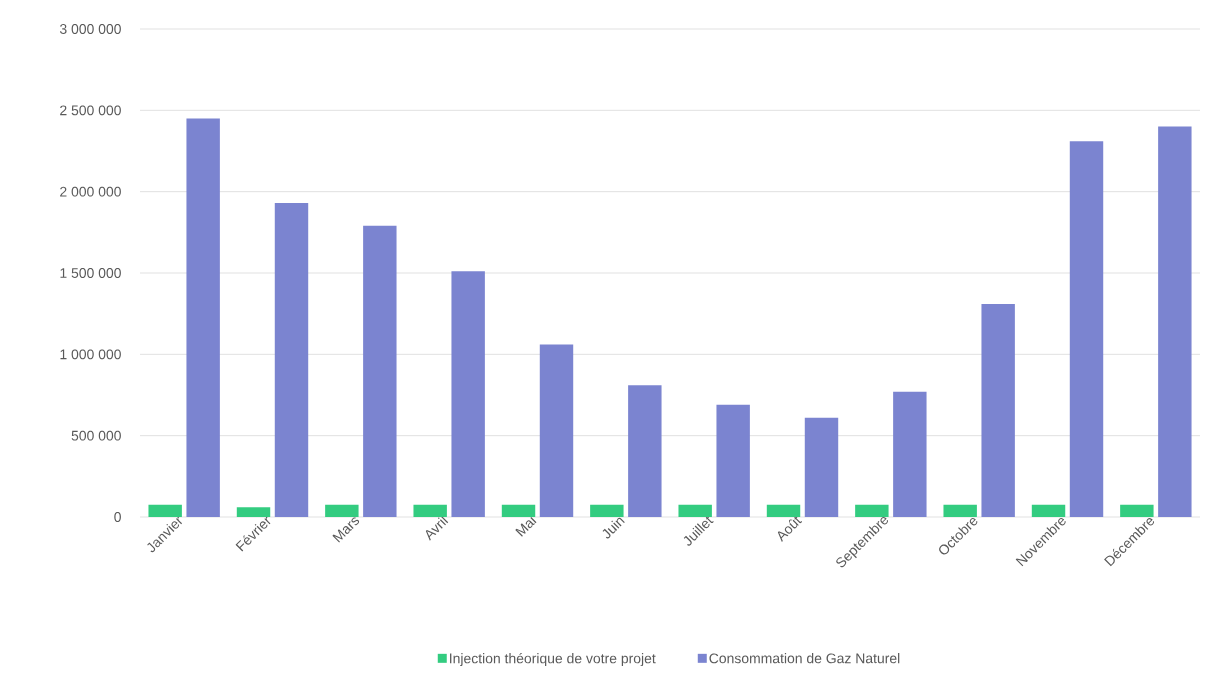 The width and height of the screenshot is (1206, 684). What do you see at coordinates (90, 354) in the screenshot?
I see `y-tick-label: 1 000 000` at bounding box center [90, 354].